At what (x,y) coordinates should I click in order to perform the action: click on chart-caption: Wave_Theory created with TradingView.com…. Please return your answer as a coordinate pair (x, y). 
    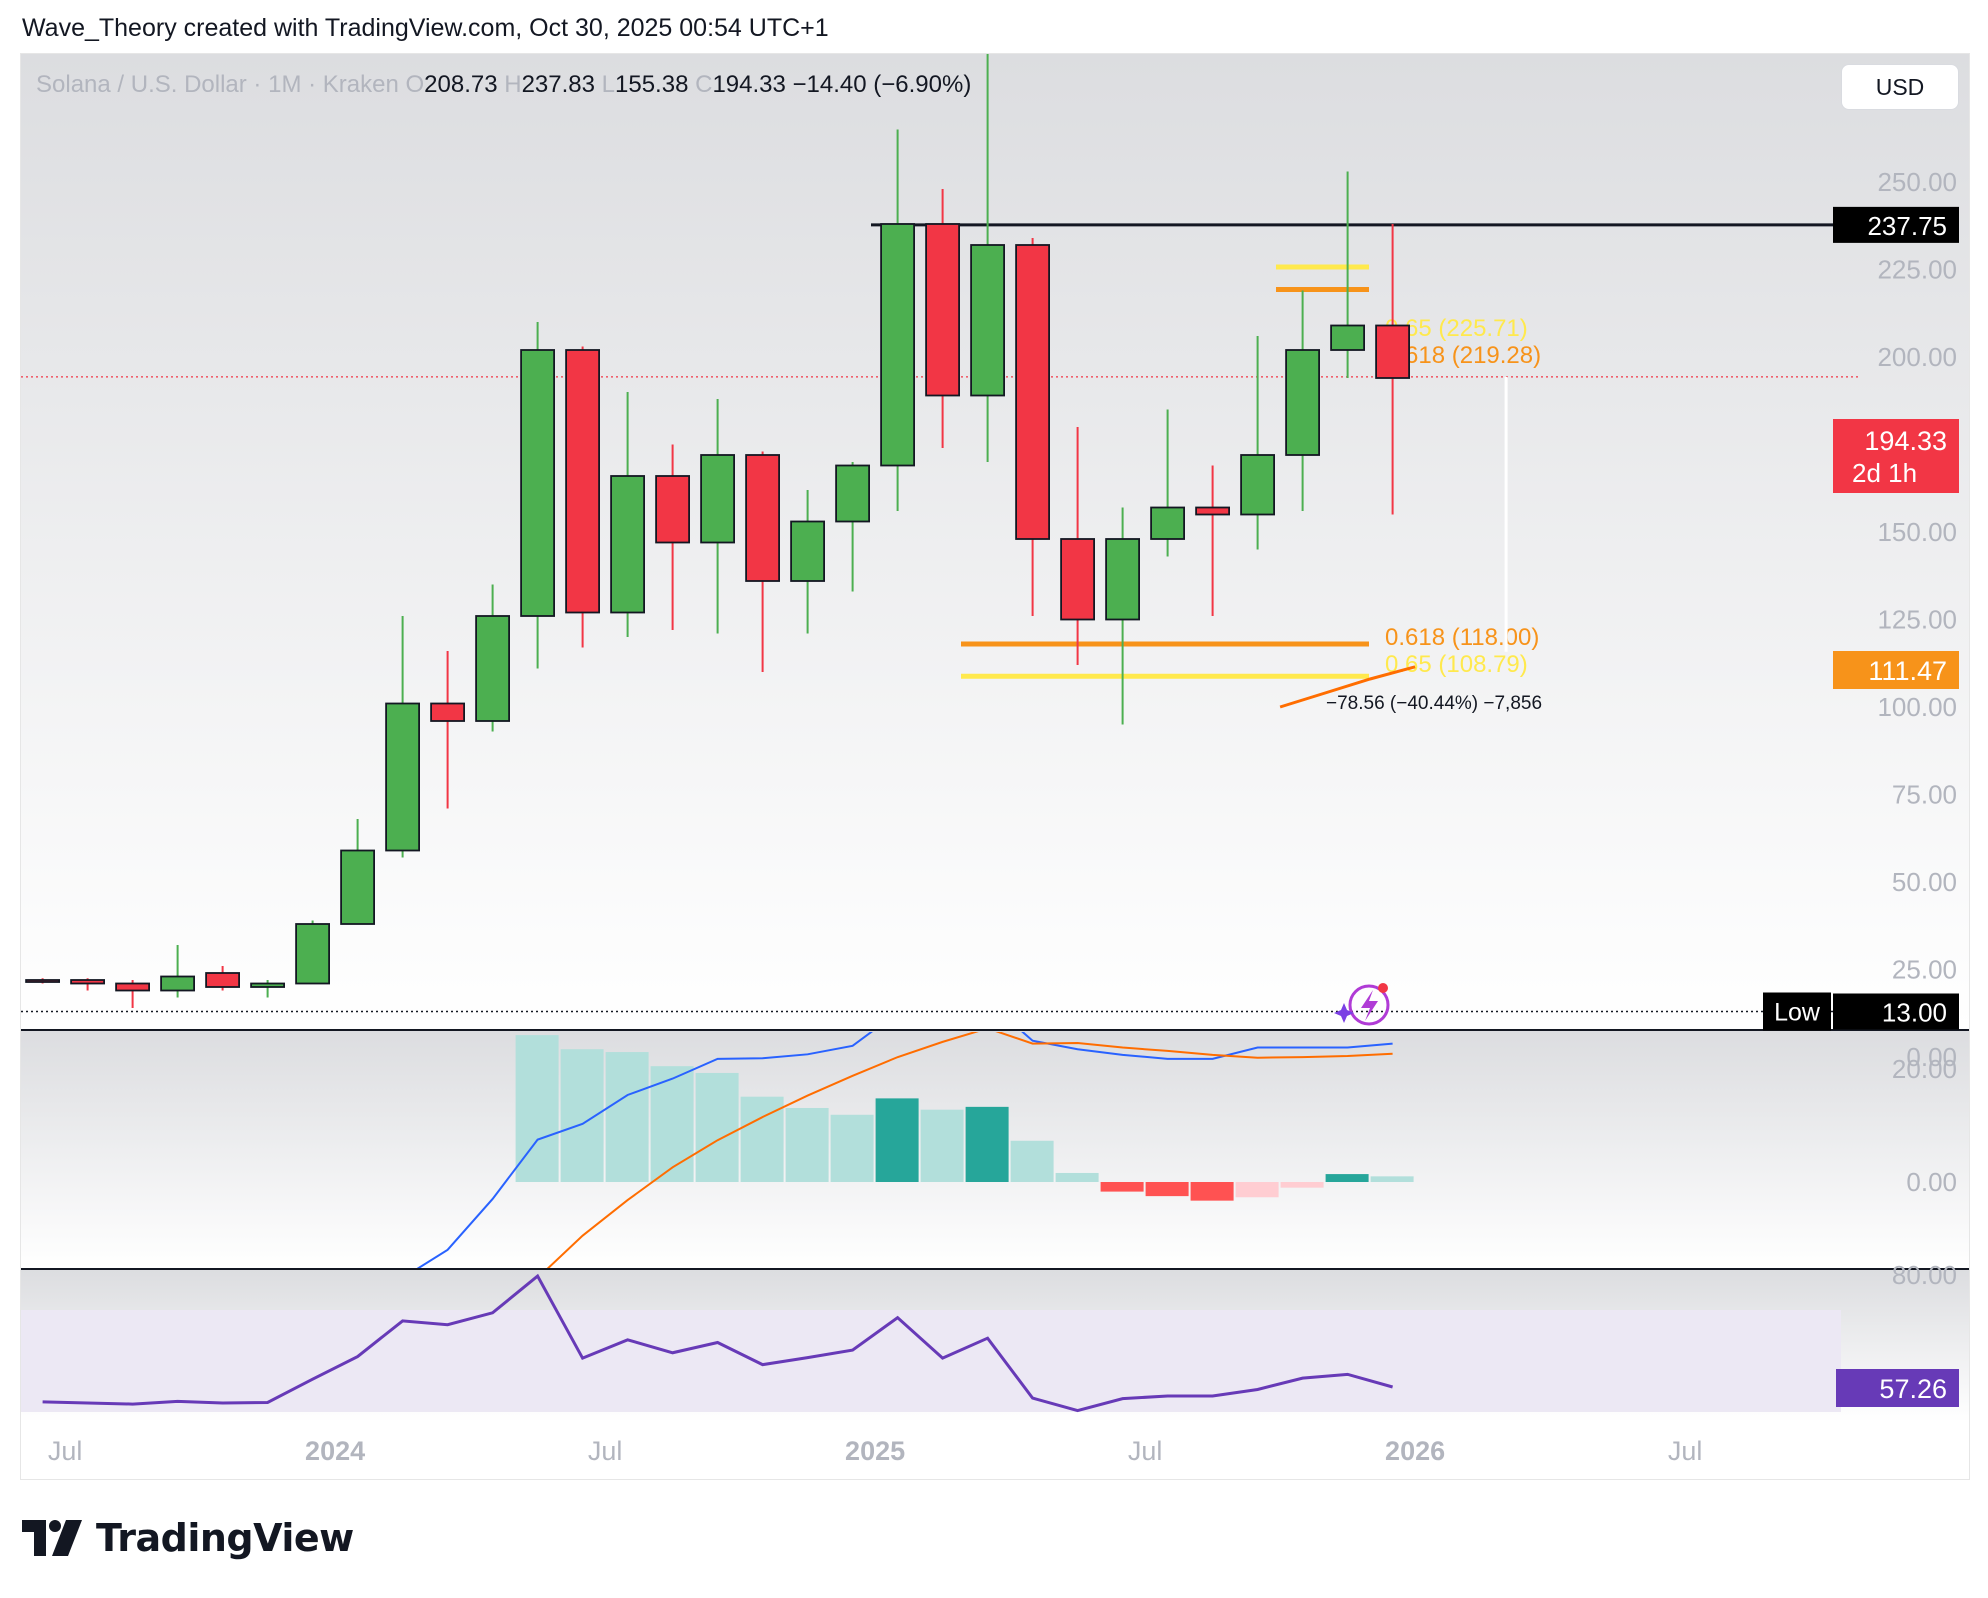
    Looking at the image, I should click on (425, 28).